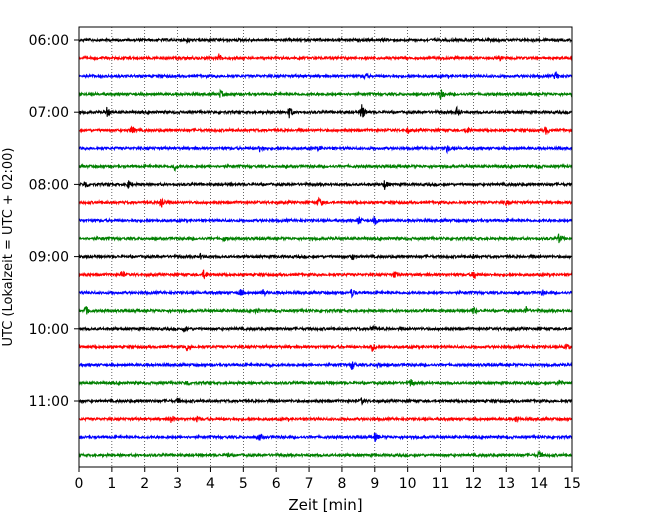 Image resolution: width=650 pixels, height=520 pixels. What do you see at coordinates (79, 484) in the screenshot?
I see `x-tick-label: 0` at bounding box center [79, 484].